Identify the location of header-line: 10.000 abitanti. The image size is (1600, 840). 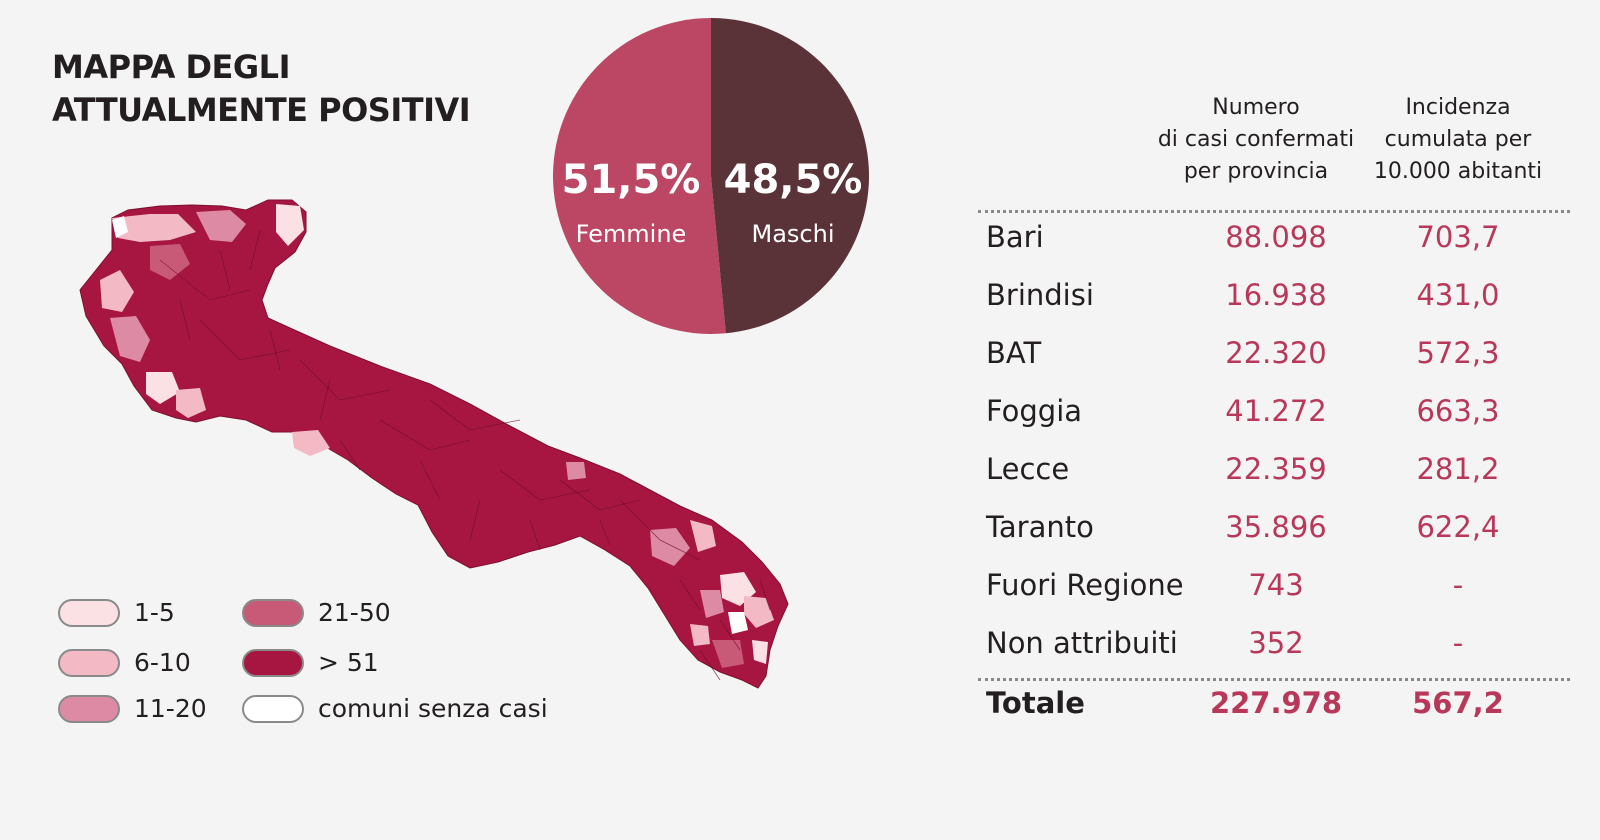
(1458, 171).